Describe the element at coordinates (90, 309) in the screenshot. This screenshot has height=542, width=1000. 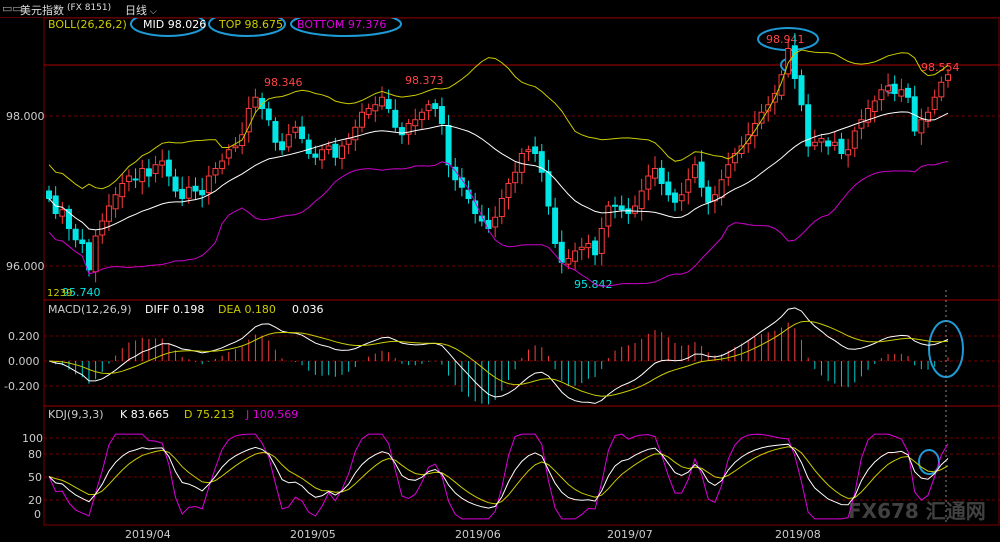
I see `macd-label: MACD(12,26,9)` at that location.